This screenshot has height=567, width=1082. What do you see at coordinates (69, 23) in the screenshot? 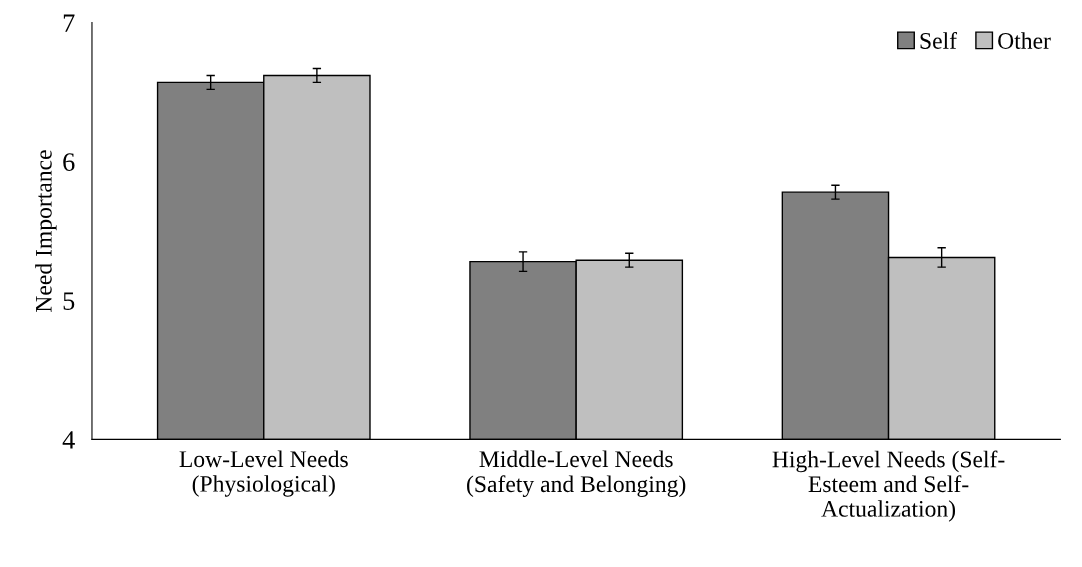
I see `y-tick-label: 7` at bounding box center [69, 23].